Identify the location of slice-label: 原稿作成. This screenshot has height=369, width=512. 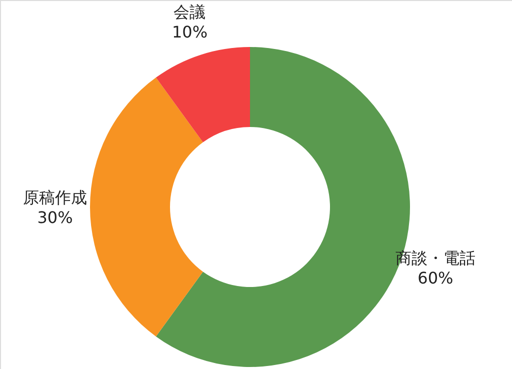
(55, 197).